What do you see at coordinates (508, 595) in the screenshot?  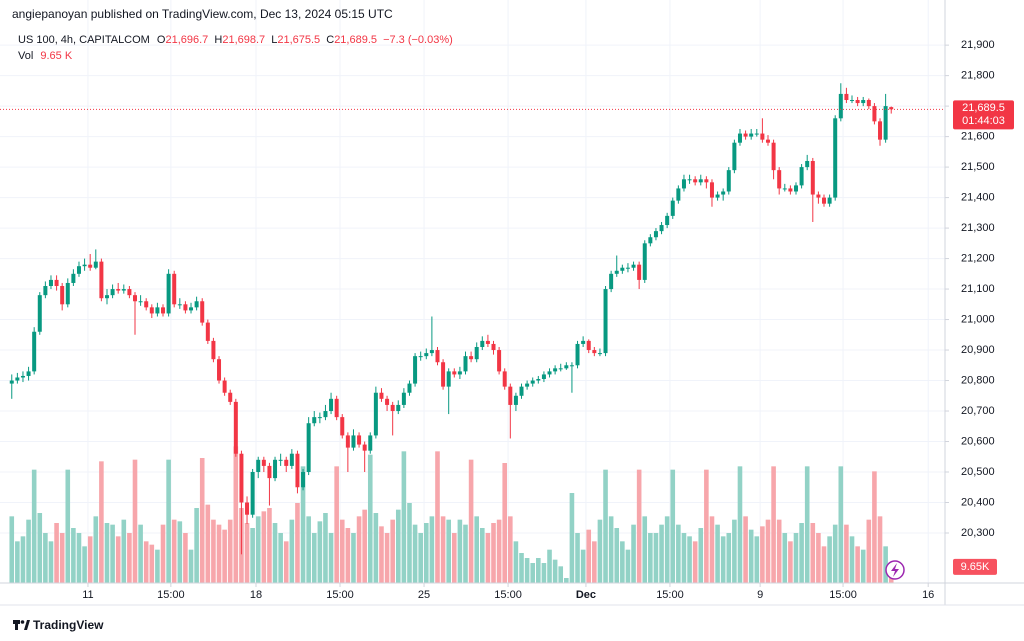 I see `x-tick-label: 15:00` at bounding box center [508, 595].